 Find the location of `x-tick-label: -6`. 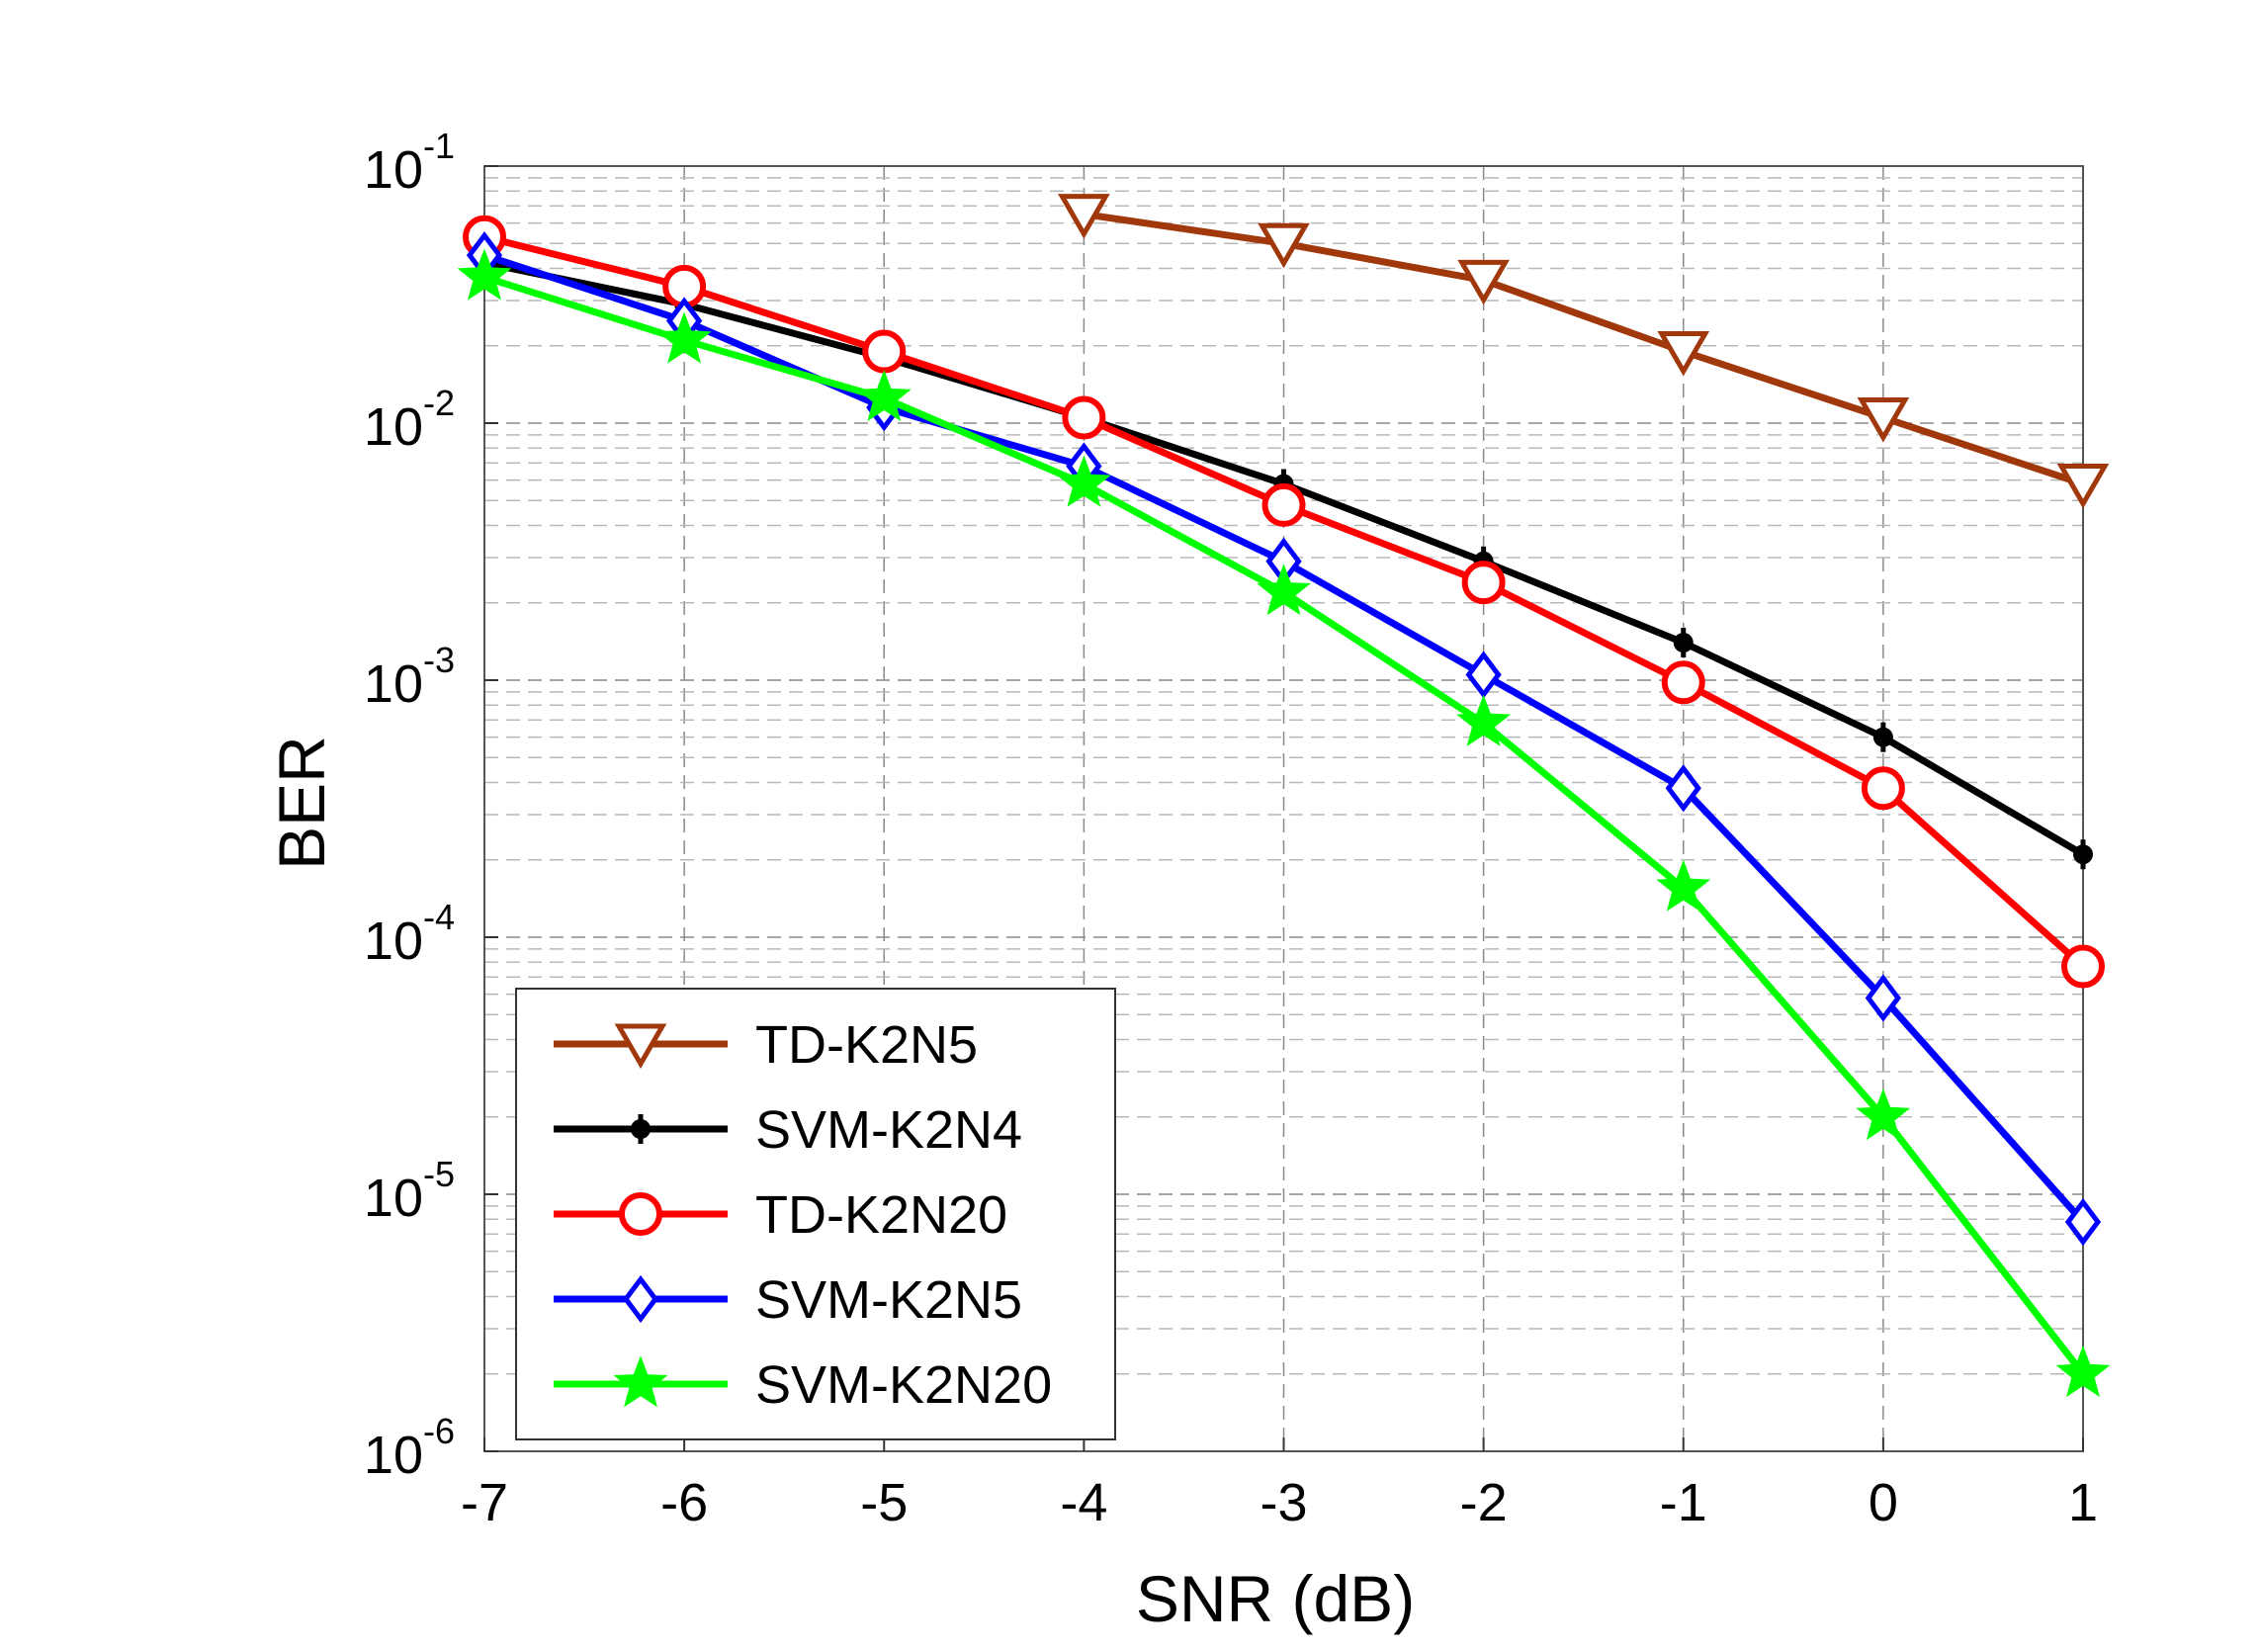

x-tick-label: -6 is located at coordinates (684, 1502).